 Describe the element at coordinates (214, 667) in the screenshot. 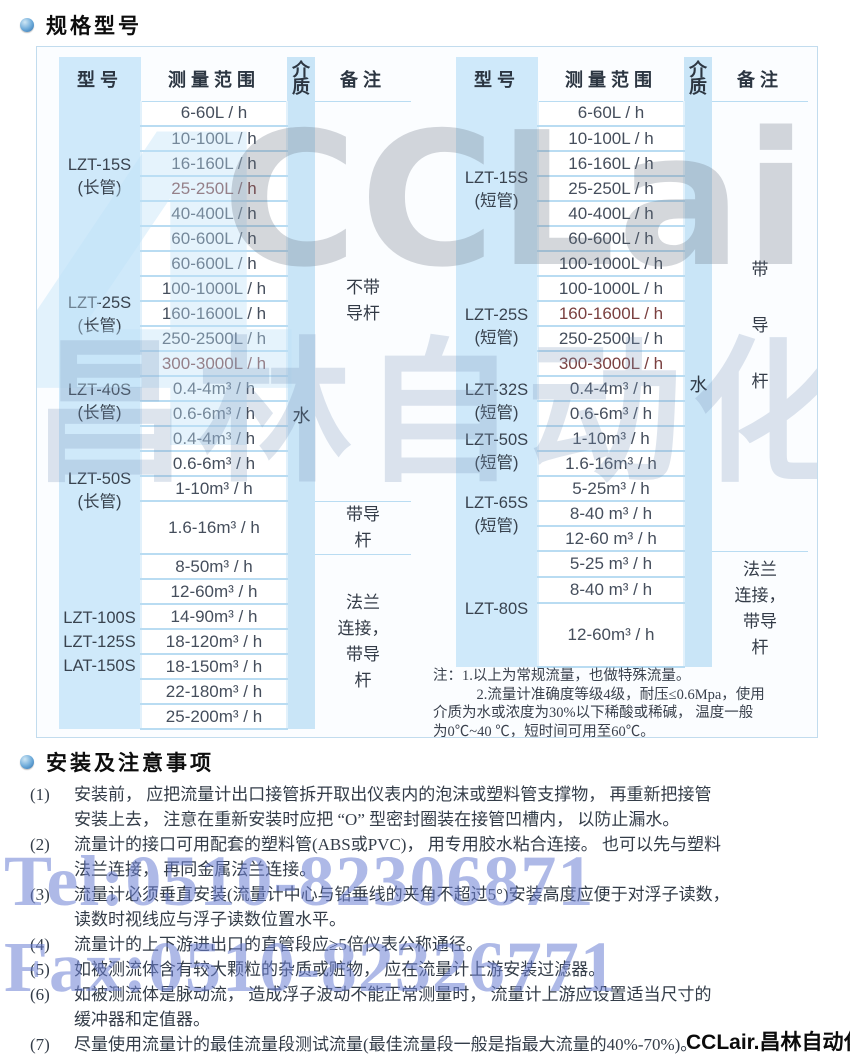

I see `range-cell: 18-150m³ / h` at that location.